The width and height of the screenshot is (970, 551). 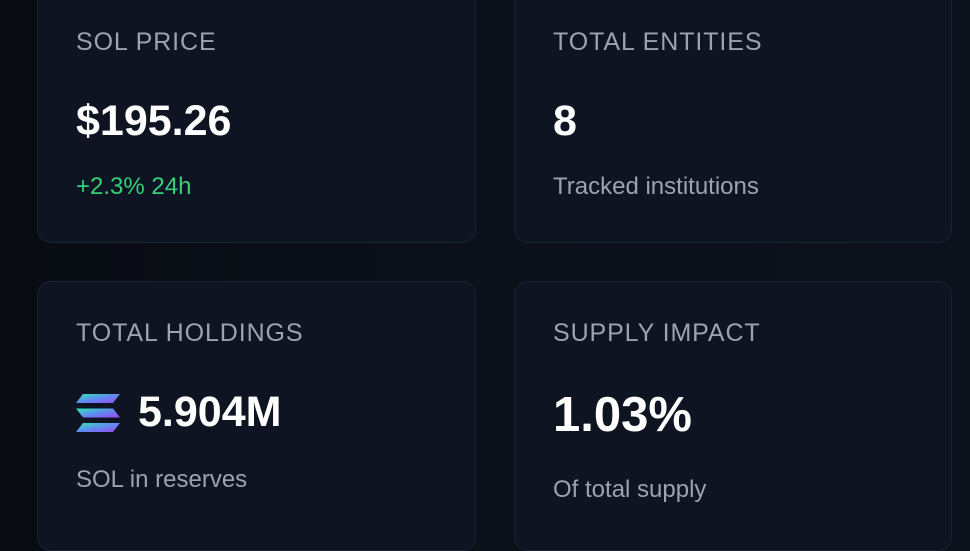 I want to click on total-holdings-caption: SOL in reserves, so click(x=162, y=479).